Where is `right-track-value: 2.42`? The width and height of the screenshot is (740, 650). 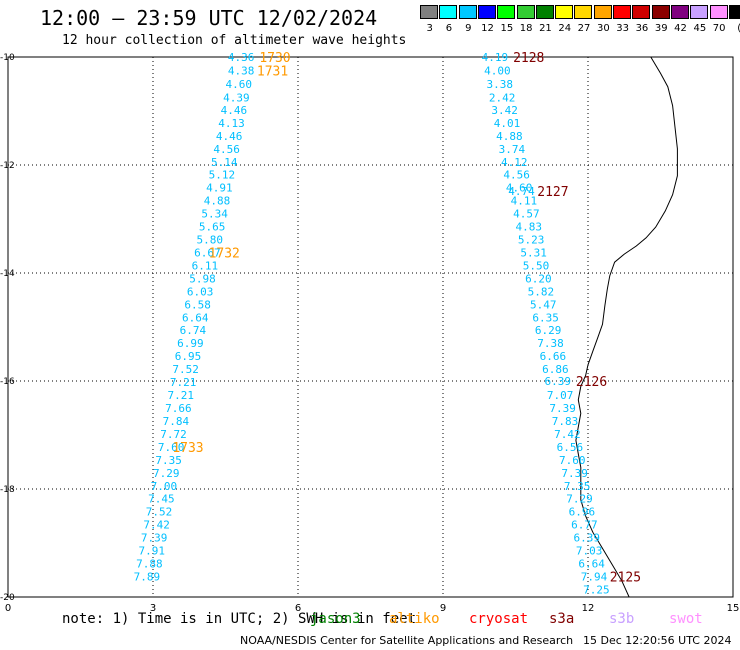 right-track-value: 2.42 is located at coordinates (502, 98).